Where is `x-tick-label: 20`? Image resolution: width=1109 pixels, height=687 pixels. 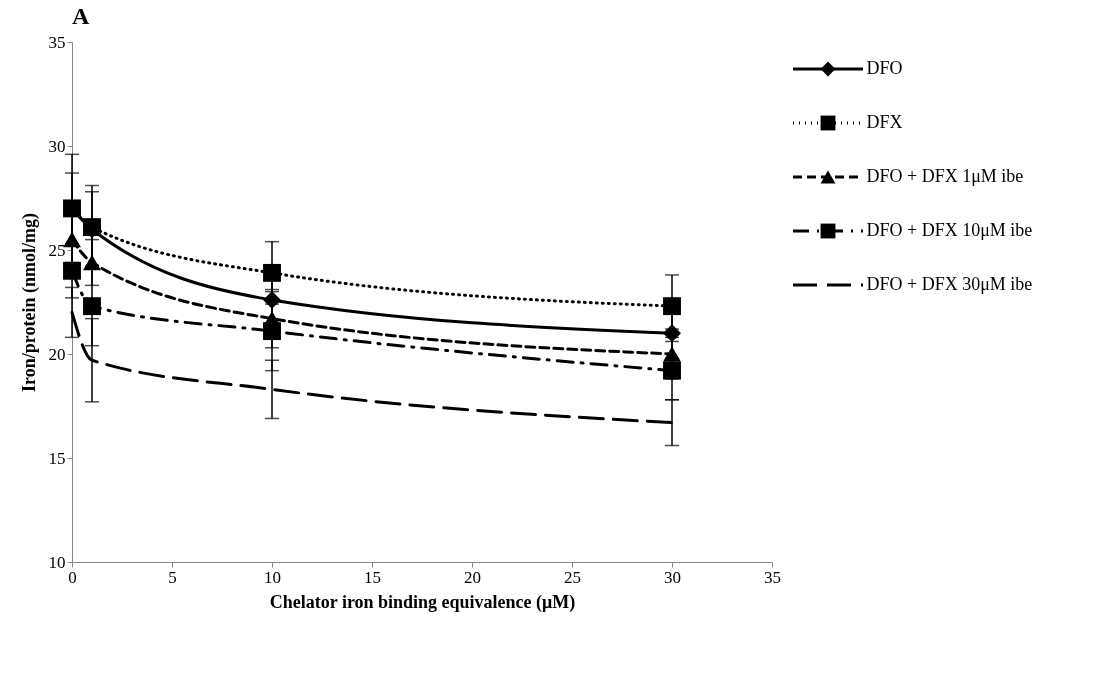
x-tick-label: 20 is located at coordinates (472, 577).